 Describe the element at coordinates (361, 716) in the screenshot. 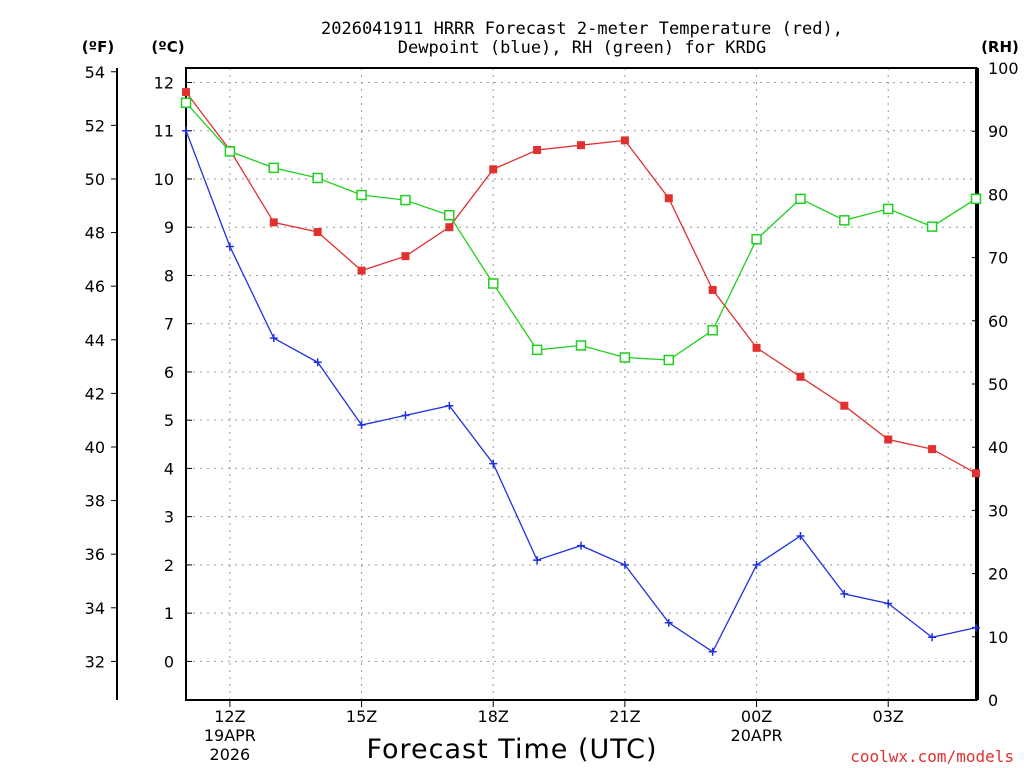

I see `x-tick-label: 15Z` at that location.